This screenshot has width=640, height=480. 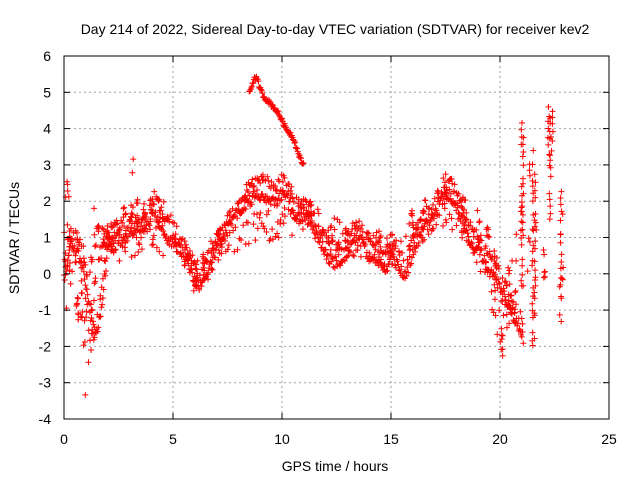 What do you see at coordinates (282, 439) in the screenshot?
I see `x-tick-label: 10` at bounding box center [282, 439].